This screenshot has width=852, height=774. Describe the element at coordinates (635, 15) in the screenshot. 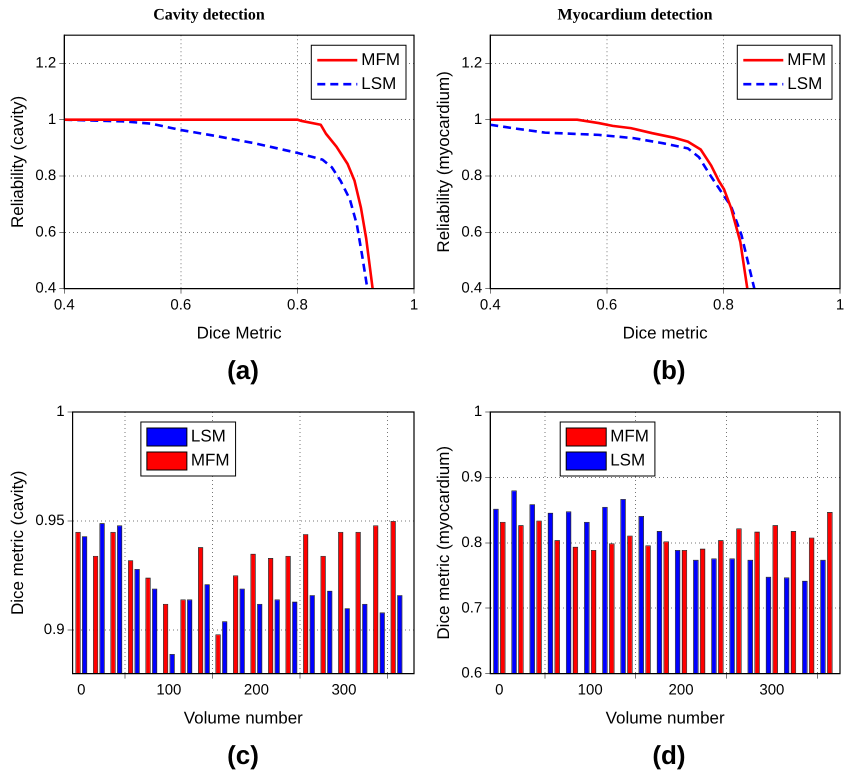

I see `chart-title: Myocardium detection` at that location.